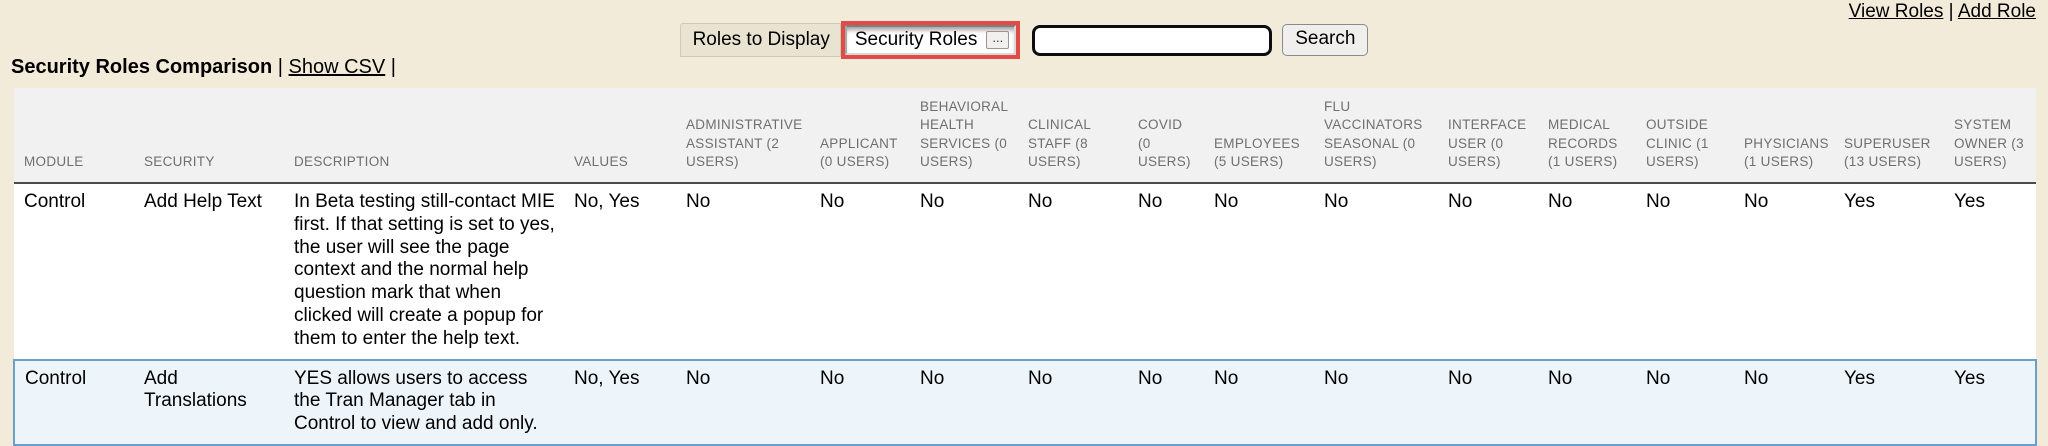 Image resolution: width=2048 pixels, height=446 pixels. I want to click on column-header-role: PHYSICIANS (1 USERS), so click(1784, 136).